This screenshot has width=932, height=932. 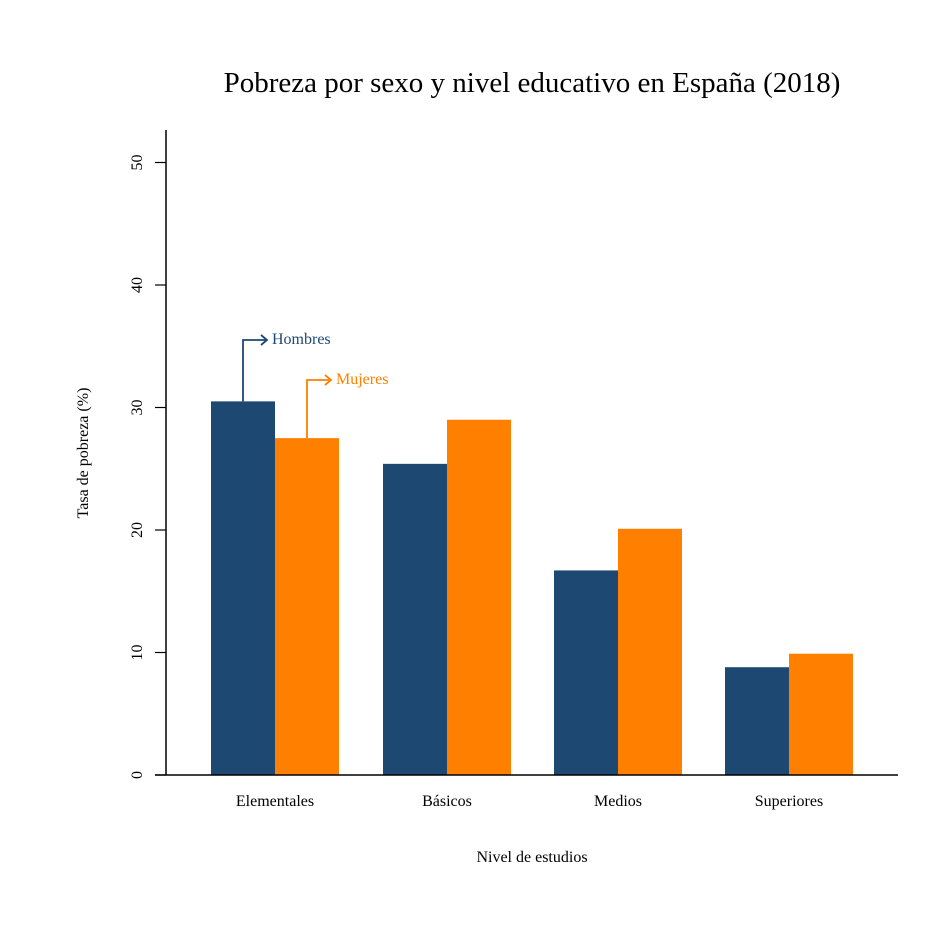 What do you see at coordinates (531, 857) in the screenshot?
I see `x-axis-label: Nivel de estudios` at bounding box center [531, 857].